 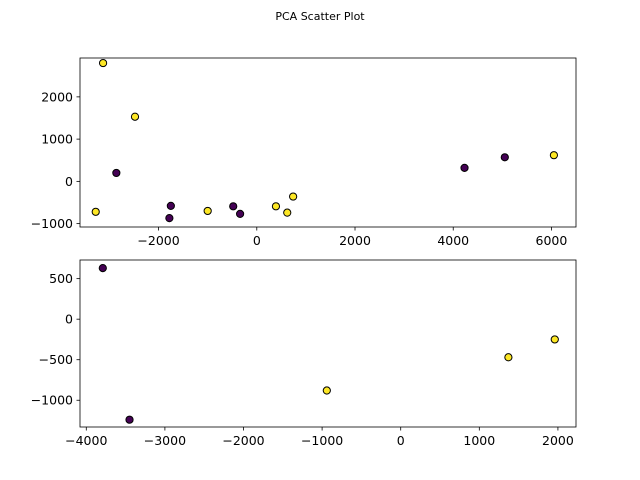 I want to click on chart-title: PCA Scatter Plot, so click(x=320, y=16).